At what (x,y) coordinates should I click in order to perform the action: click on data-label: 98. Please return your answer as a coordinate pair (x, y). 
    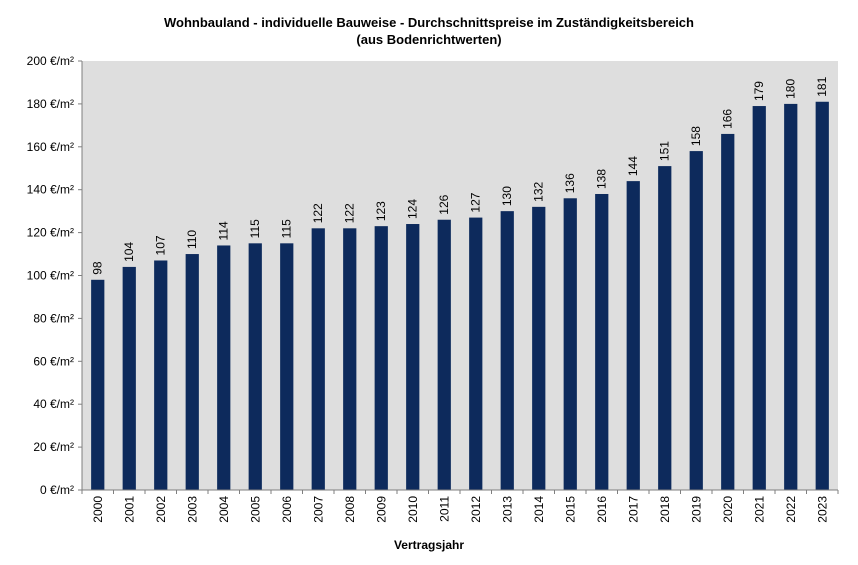
    Looking at the image, I should click on (98, 268).